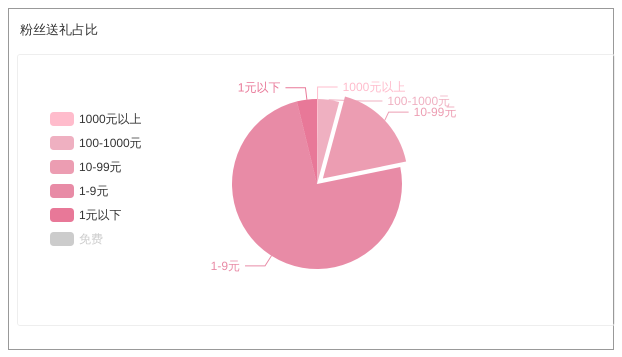  Describe the element at coordinates (225, 265) in the screenshot. I see `slice-label: 1-9元` at that location.